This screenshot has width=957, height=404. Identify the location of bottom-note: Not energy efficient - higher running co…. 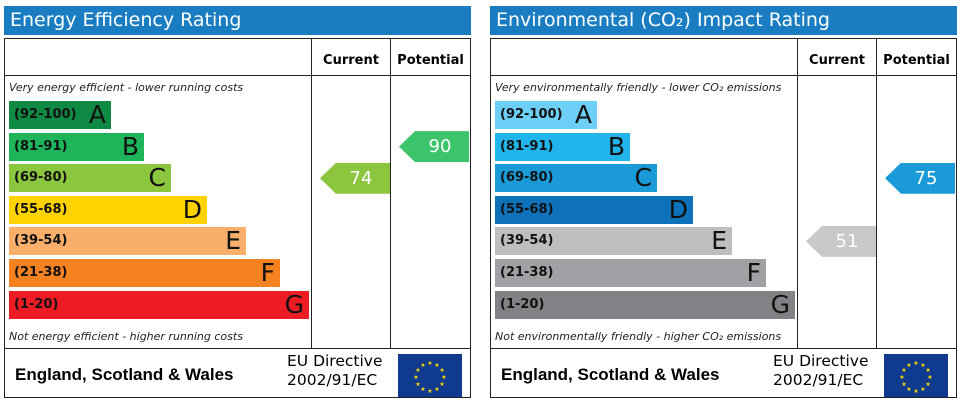
(126, 336).